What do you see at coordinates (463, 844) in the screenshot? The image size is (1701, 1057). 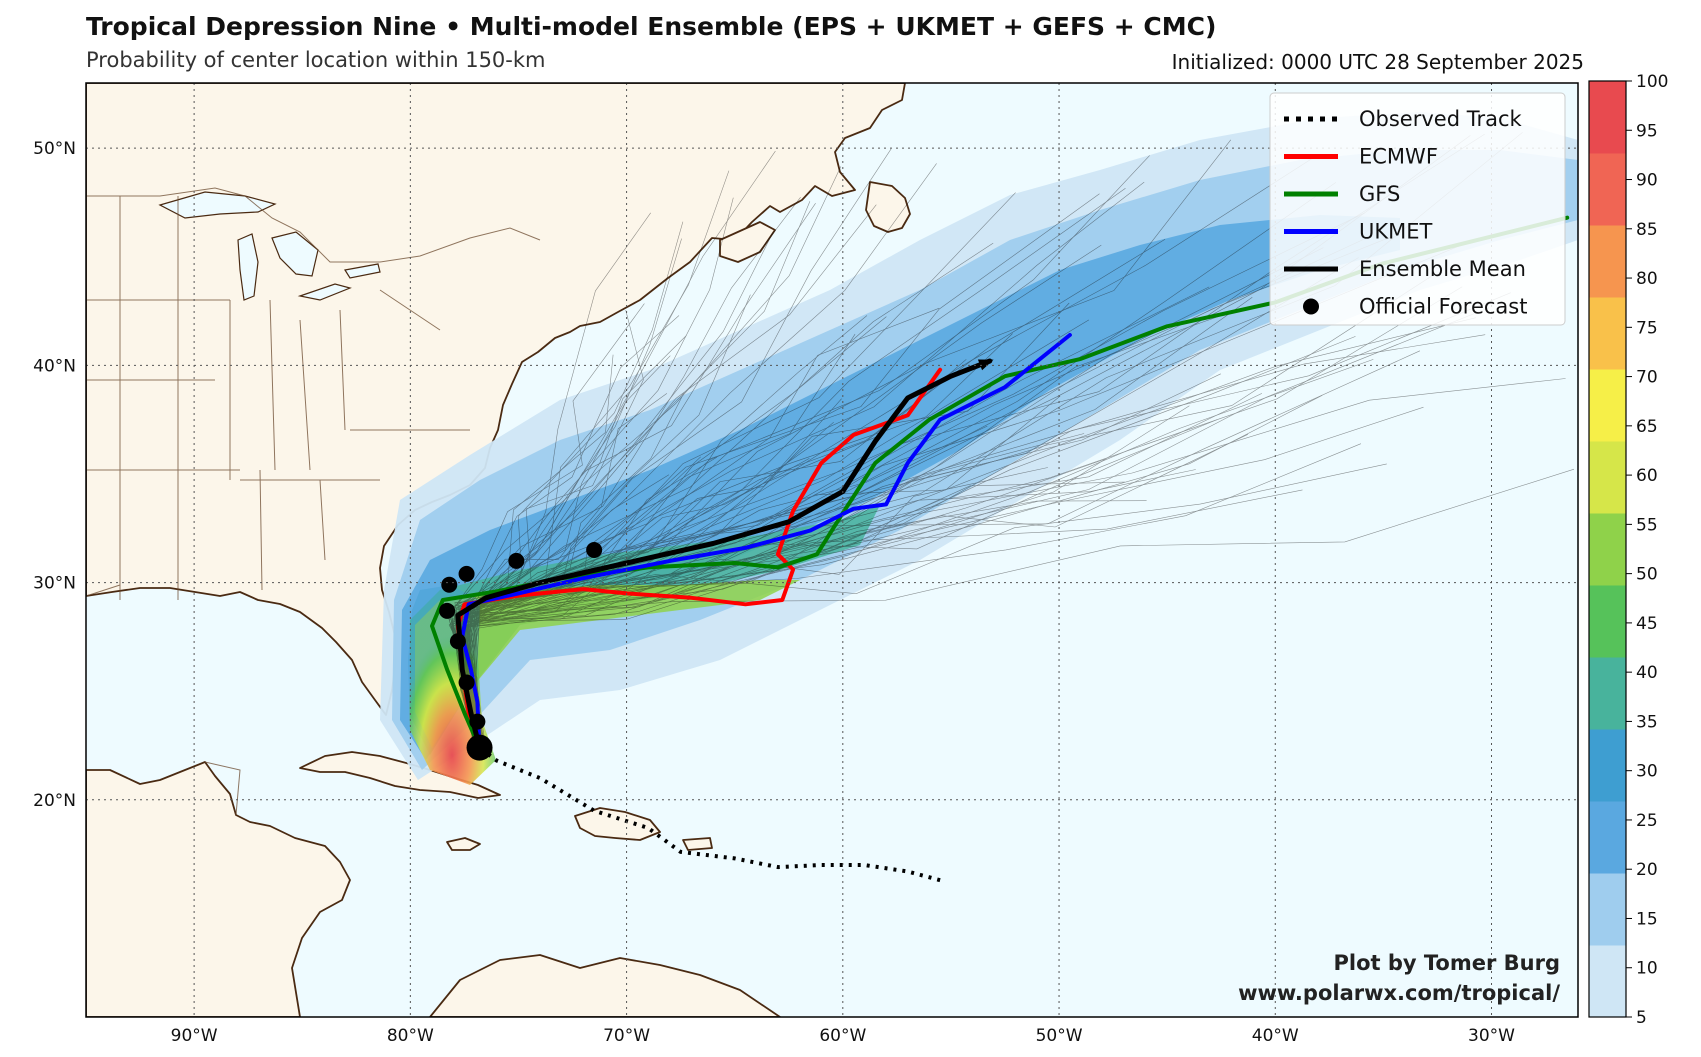 I see `jamaica-land` at bounding box center [463, 844].